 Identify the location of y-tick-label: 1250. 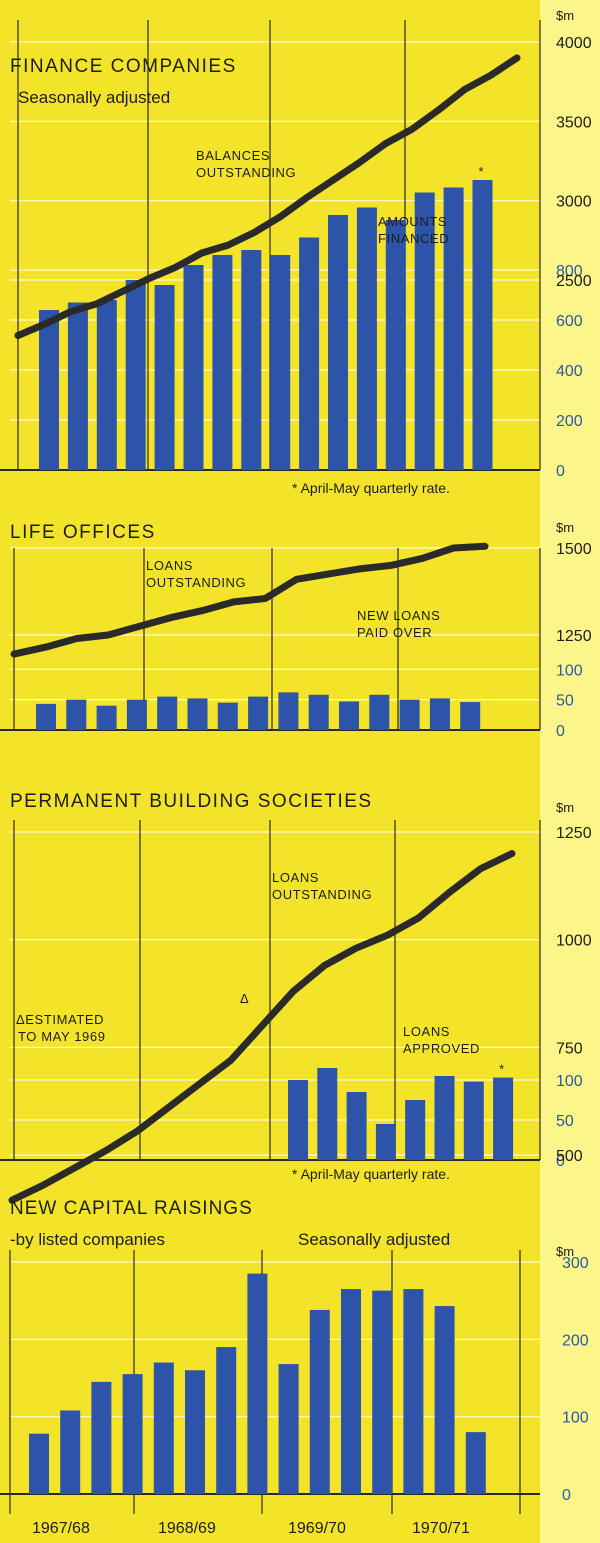
(574, 833).